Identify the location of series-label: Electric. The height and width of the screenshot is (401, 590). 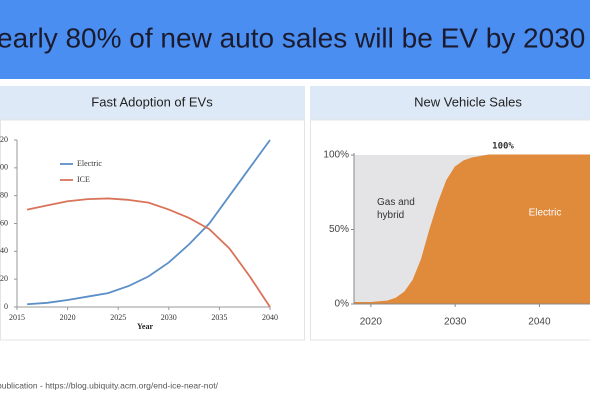
(545, 213).